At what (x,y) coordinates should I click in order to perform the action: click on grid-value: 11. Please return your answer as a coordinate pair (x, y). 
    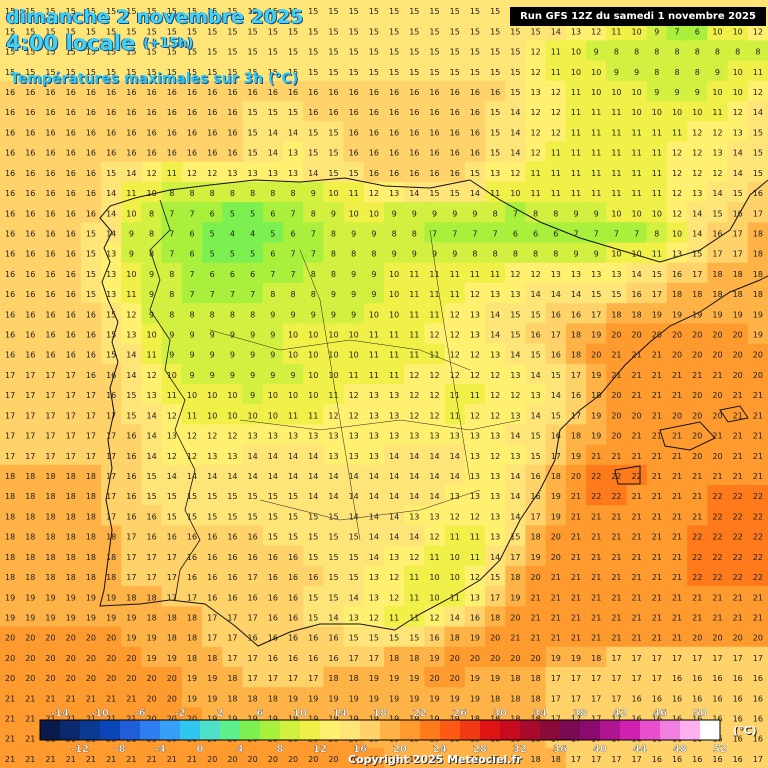
    Looking at the image, I should click on (434, 314).